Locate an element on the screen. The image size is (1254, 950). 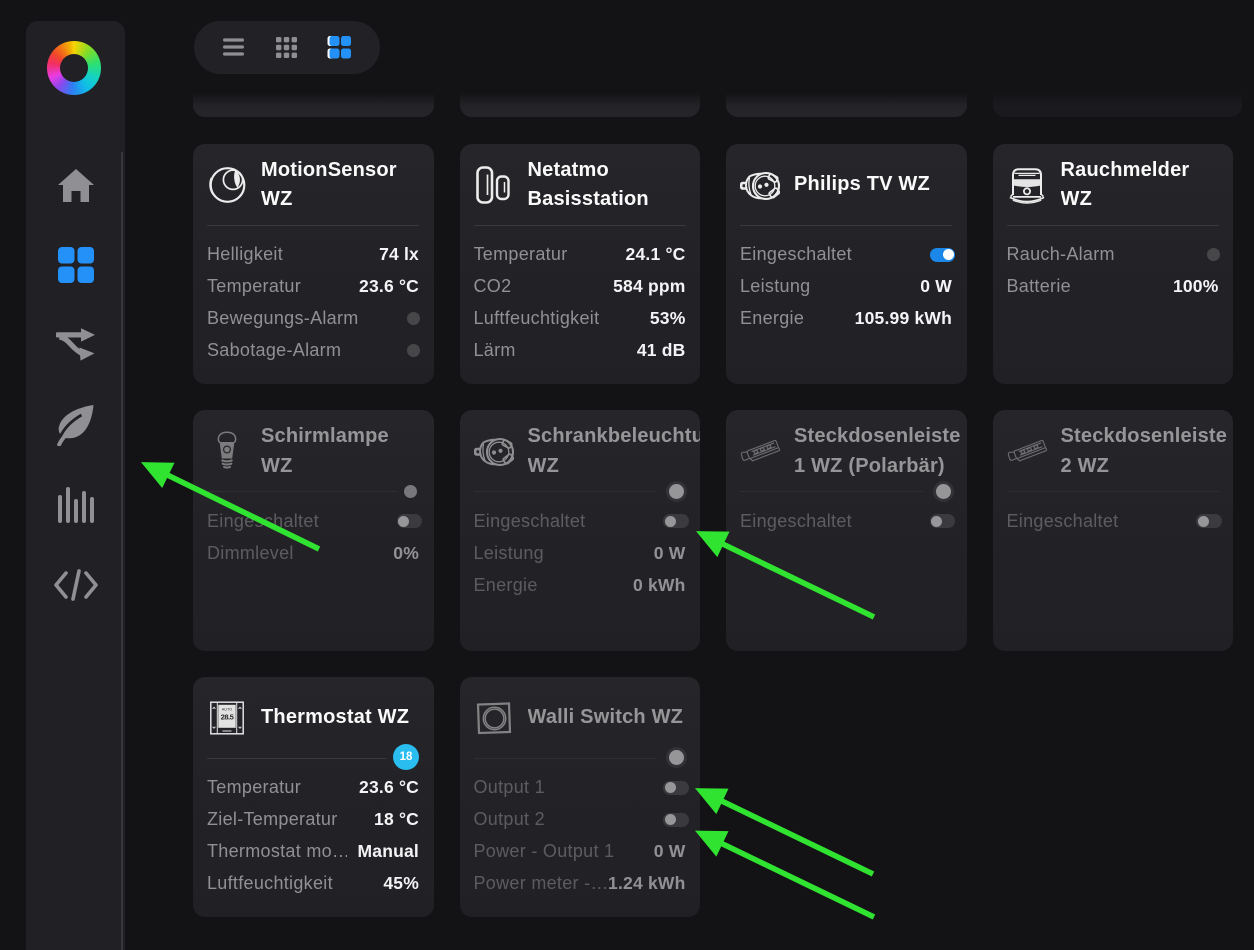
svg-text: AUTO is located at coordinates (227, 709).